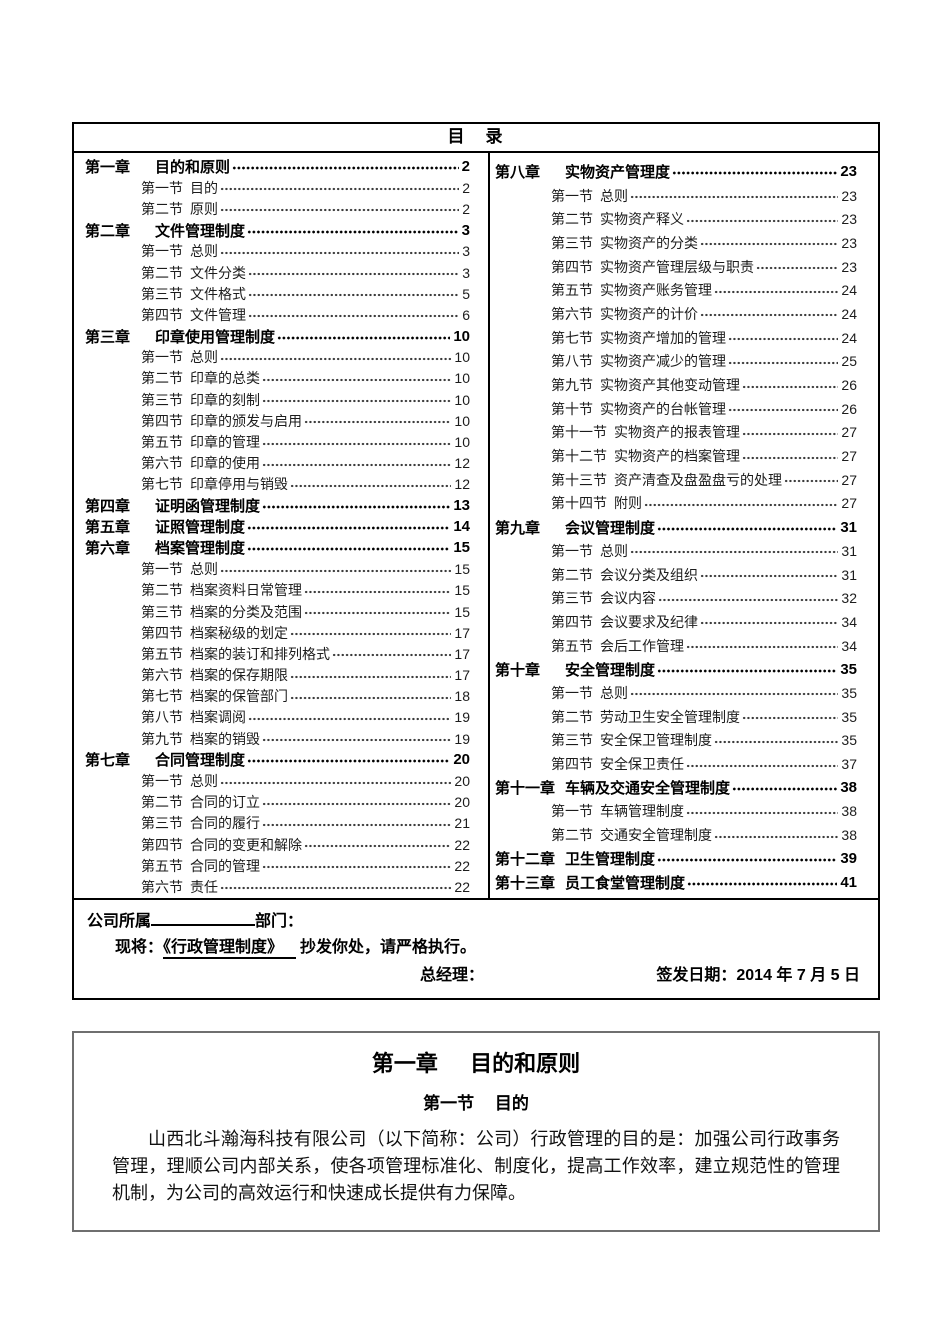 Image resolution: width=950 pixels, height=1344 pixels. Describe the element at coordinates (277, 569) in the screenshot. I see `toc-section-row: 第一节 总则 15` at that location.